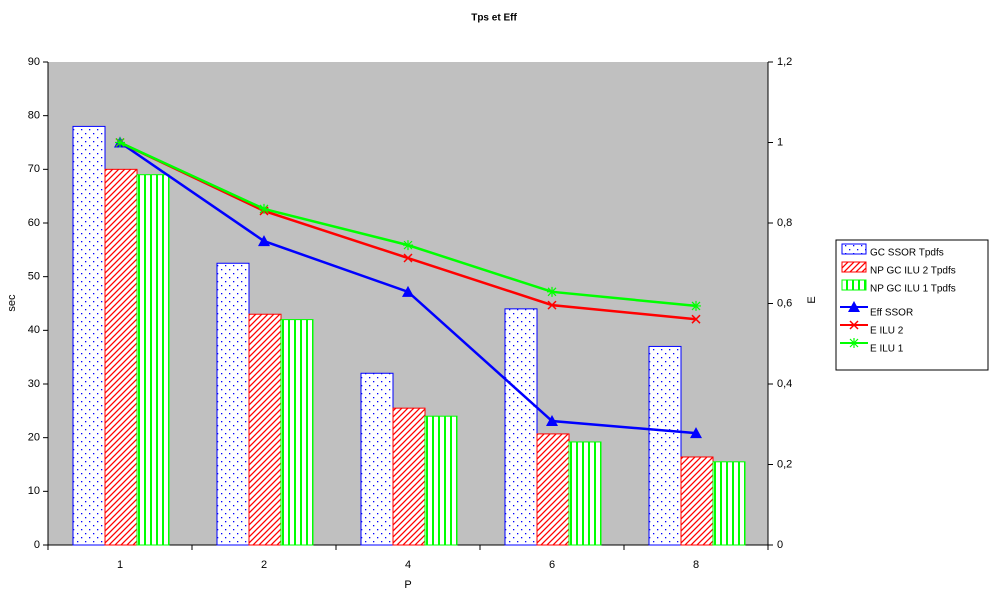 Image resolution: width=989 pixels, height=597 pixels. What do you see at coordinates (34, 438) in the screenshot?
I see `y-tick-label: 20` at bounding box center [34, 438].